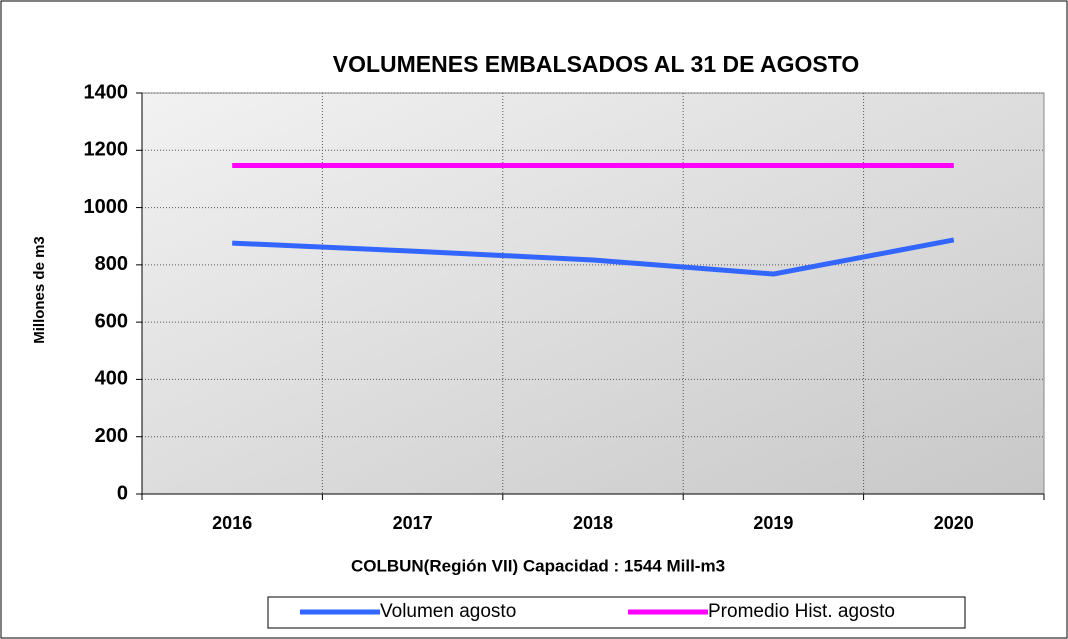 The image size is (1068, 639). I want to click on legend-box, so click(616, 612).